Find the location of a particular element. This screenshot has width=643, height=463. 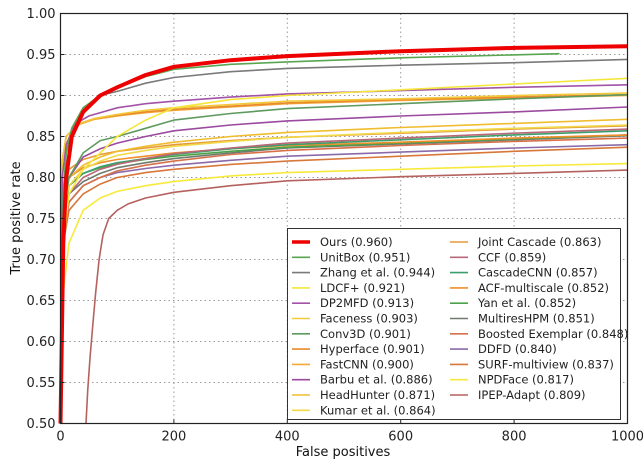

x-tick-label: 400 is located at coordinates (287, 437).